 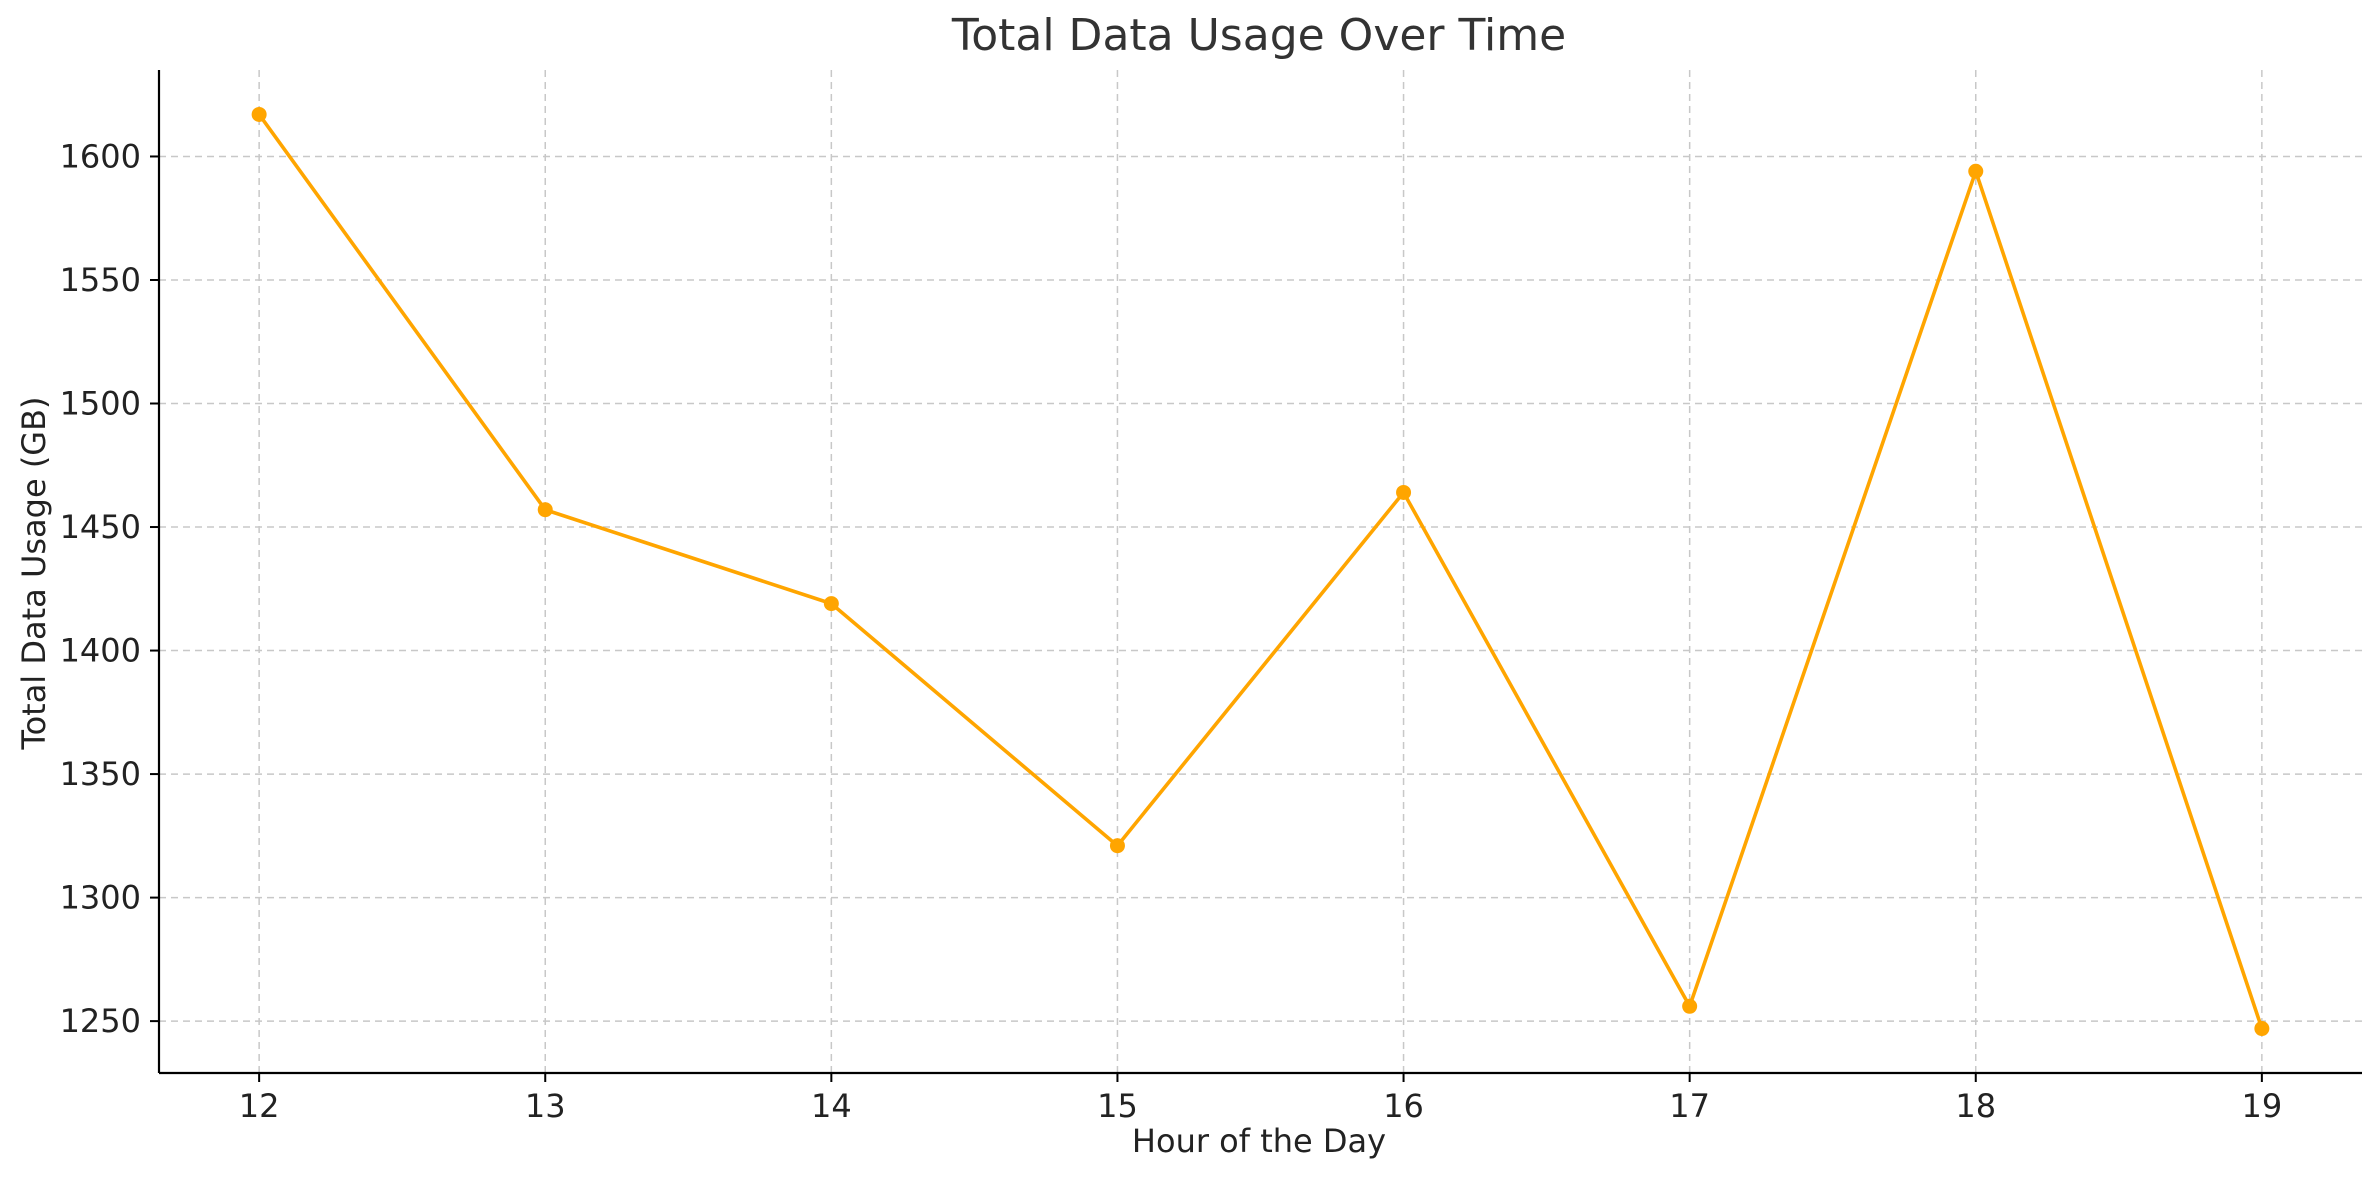 What do you see at coordinates (1689, 1106) in the screenshot?
I see `x-tick-label: 17` at bounding box center [1689, 1106].